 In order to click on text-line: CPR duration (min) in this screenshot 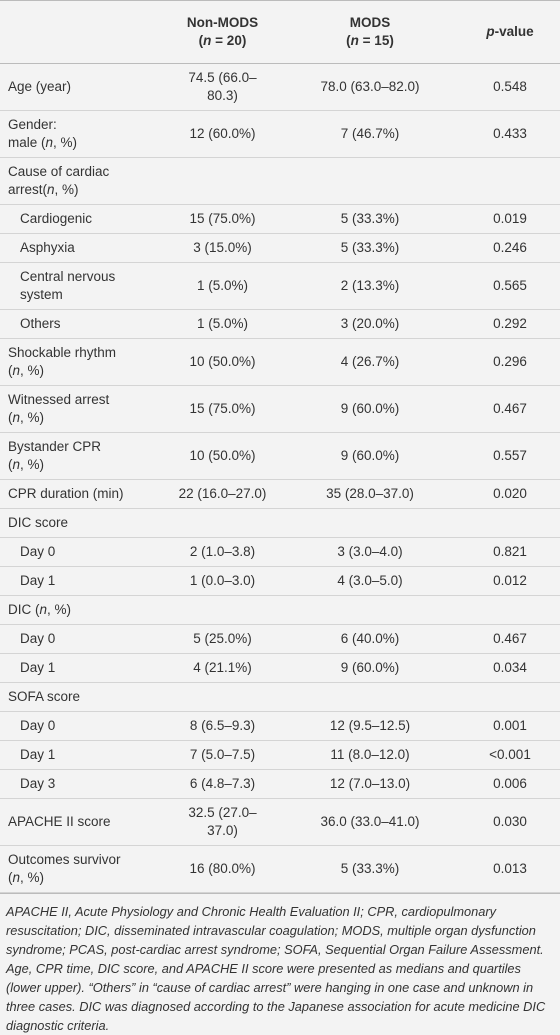, I will do `click(82, 494)`.